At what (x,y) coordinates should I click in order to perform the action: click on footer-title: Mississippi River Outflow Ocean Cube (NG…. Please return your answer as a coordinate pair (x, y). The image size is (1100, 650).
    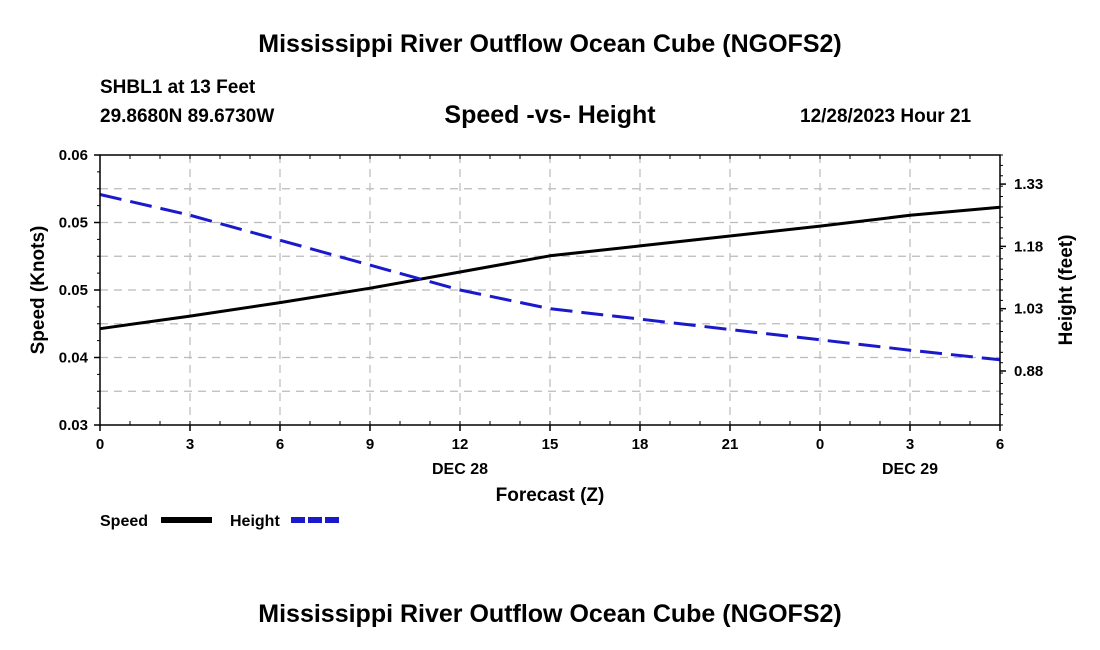
    Looking at the image, I should click on (550, 614).